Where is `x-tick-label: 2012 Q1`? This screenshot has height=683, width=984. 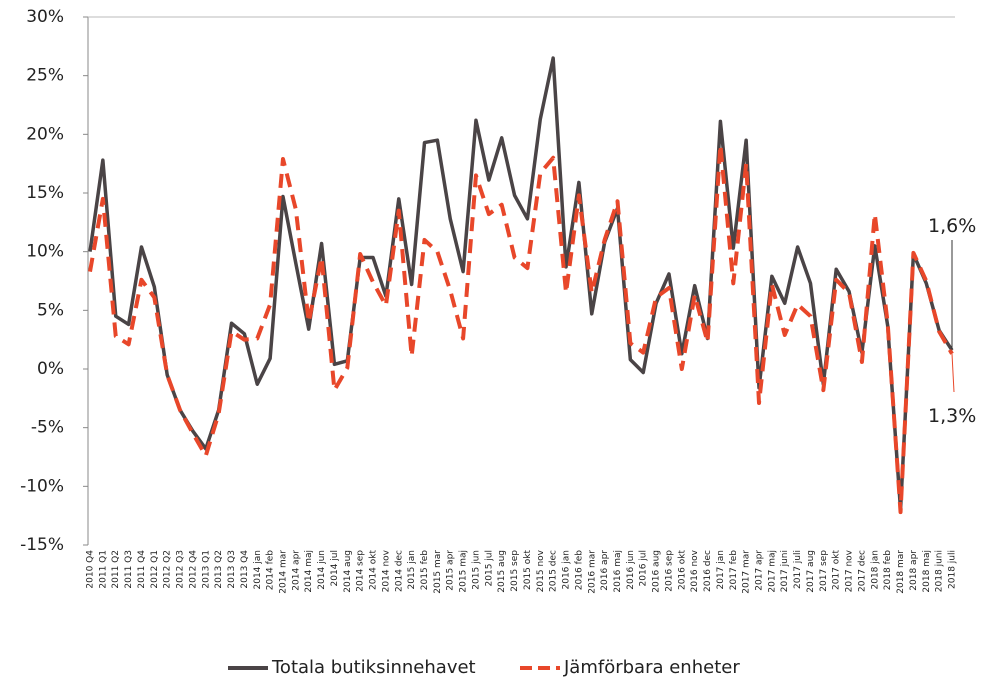 x-tick-label: 2012 Q1 is located at coordinates (155, 569).